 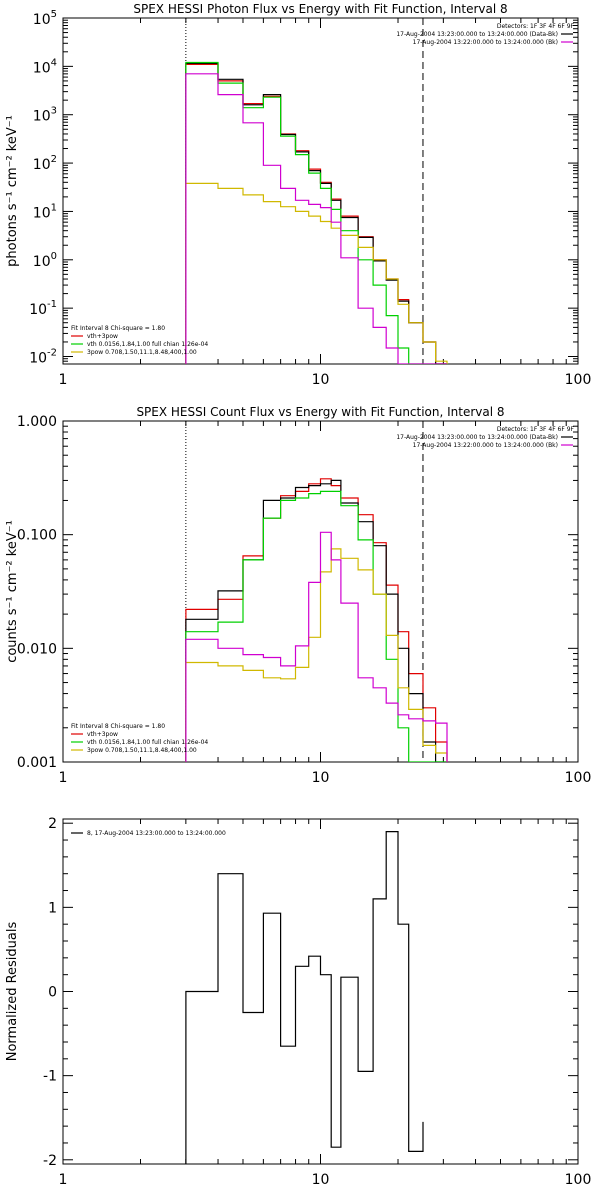 What do you see at coordinates (54, 62) in the screenshot?
I see `y-tick-exponent: 4` at bounding box center [54, 62].